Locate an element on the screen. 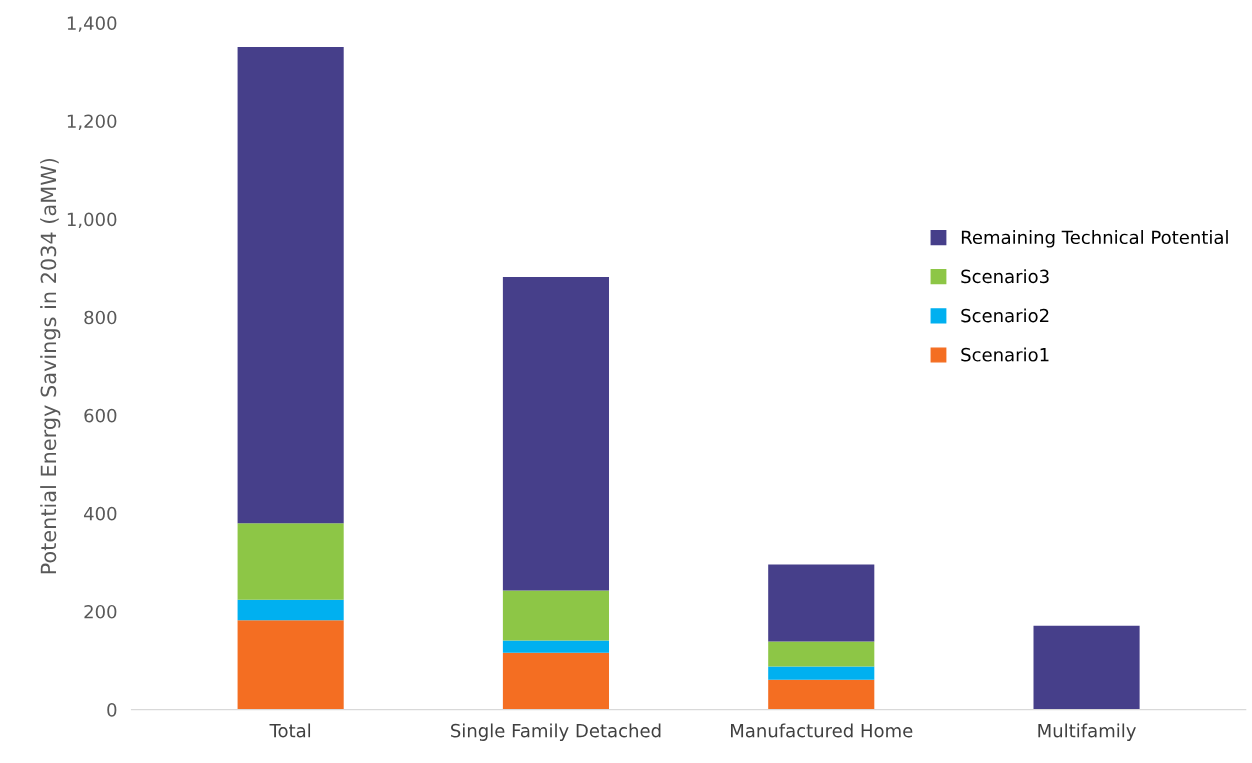 The width and height of the screenshot is (1252, 763). y-tick-label: 200 is located at coordinates (100, 611).